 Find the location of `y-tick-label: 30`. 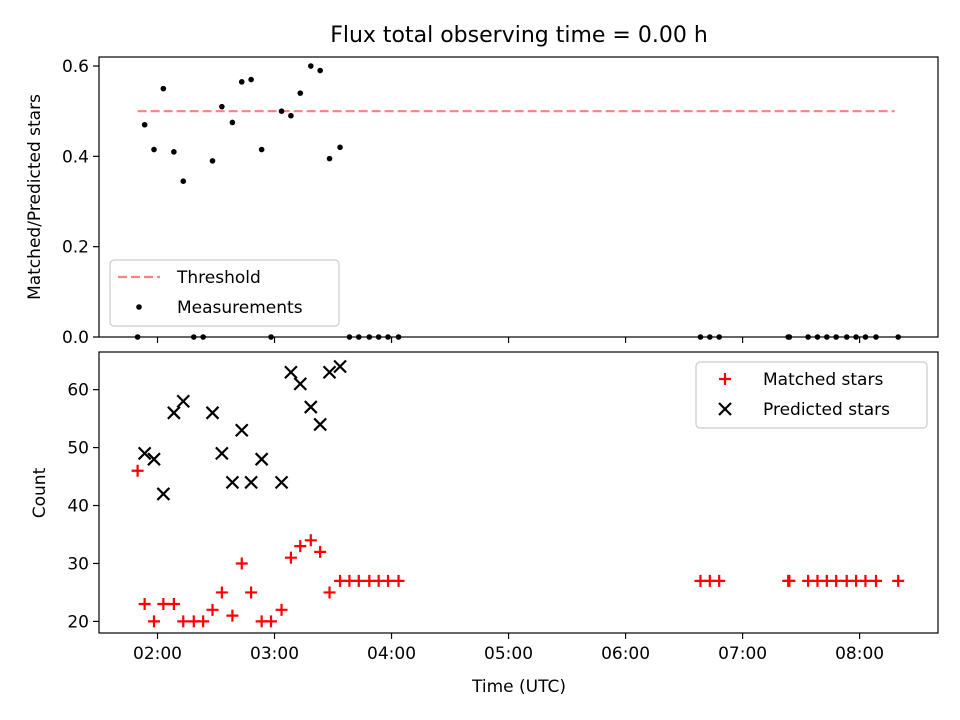

y-tick-label: 30 is located at coordinates (78, 564).